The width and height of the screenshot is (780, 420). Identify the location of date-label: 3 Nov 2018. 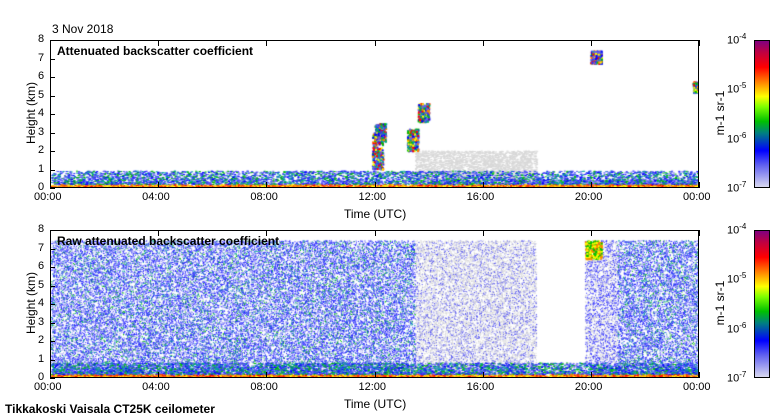
(83, 29).